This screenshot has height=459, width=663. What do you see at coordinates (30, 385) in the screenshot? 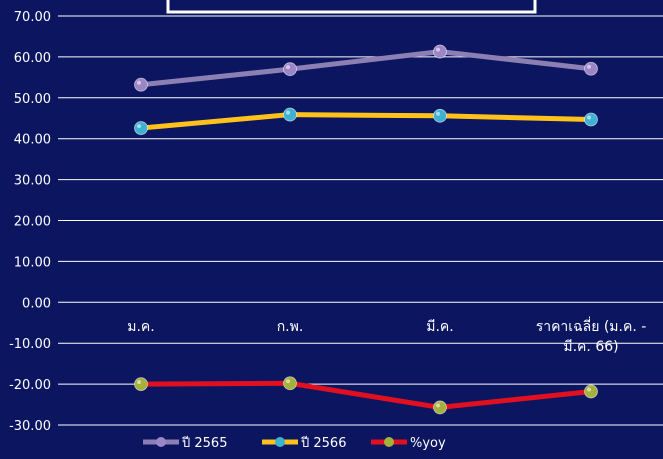
I see `y-tick-label: -20.00` at bounding box center [30, 385].